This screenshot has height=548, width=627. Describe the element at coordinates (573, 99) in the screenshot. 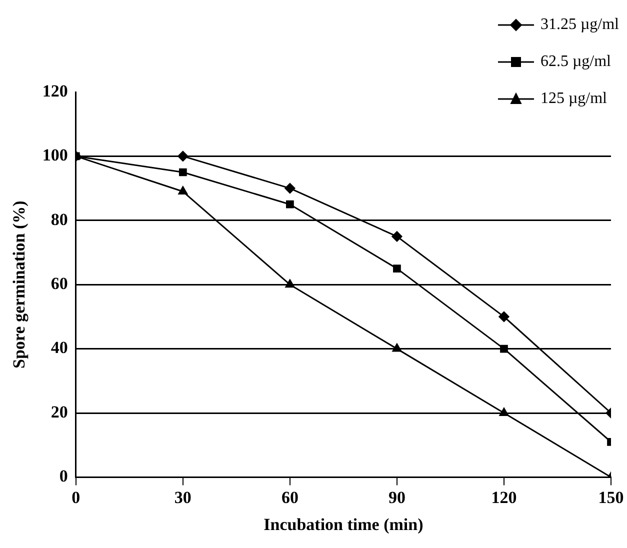

I see `legend-label: 125 µg/ml` at that location.